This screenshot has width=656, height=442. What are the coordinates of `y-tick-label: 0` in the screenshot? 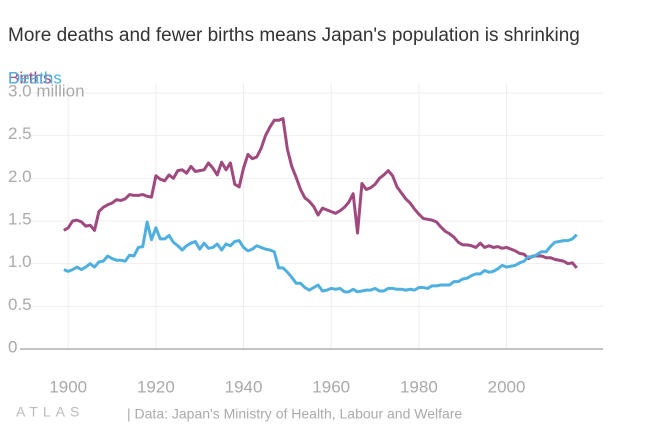 It's located at (12, 346).